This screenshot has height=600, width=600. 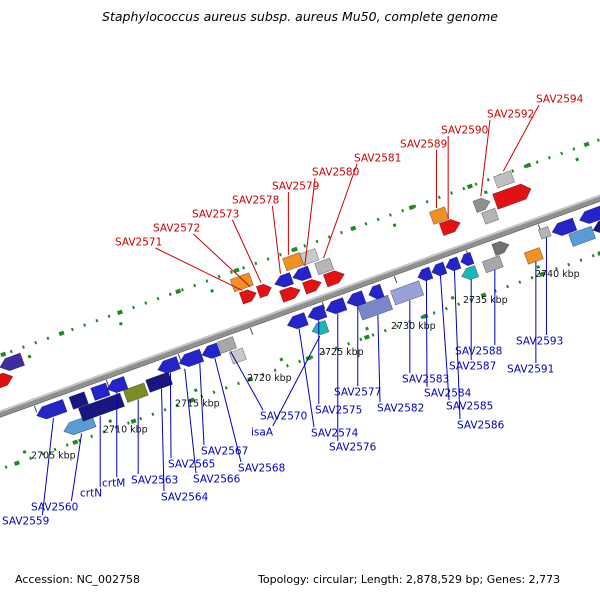 What do you see at coordinates (341, 352) in the screenshot?
I see `ruler-label: 2725 kbp` at bounding box center [341, 352].